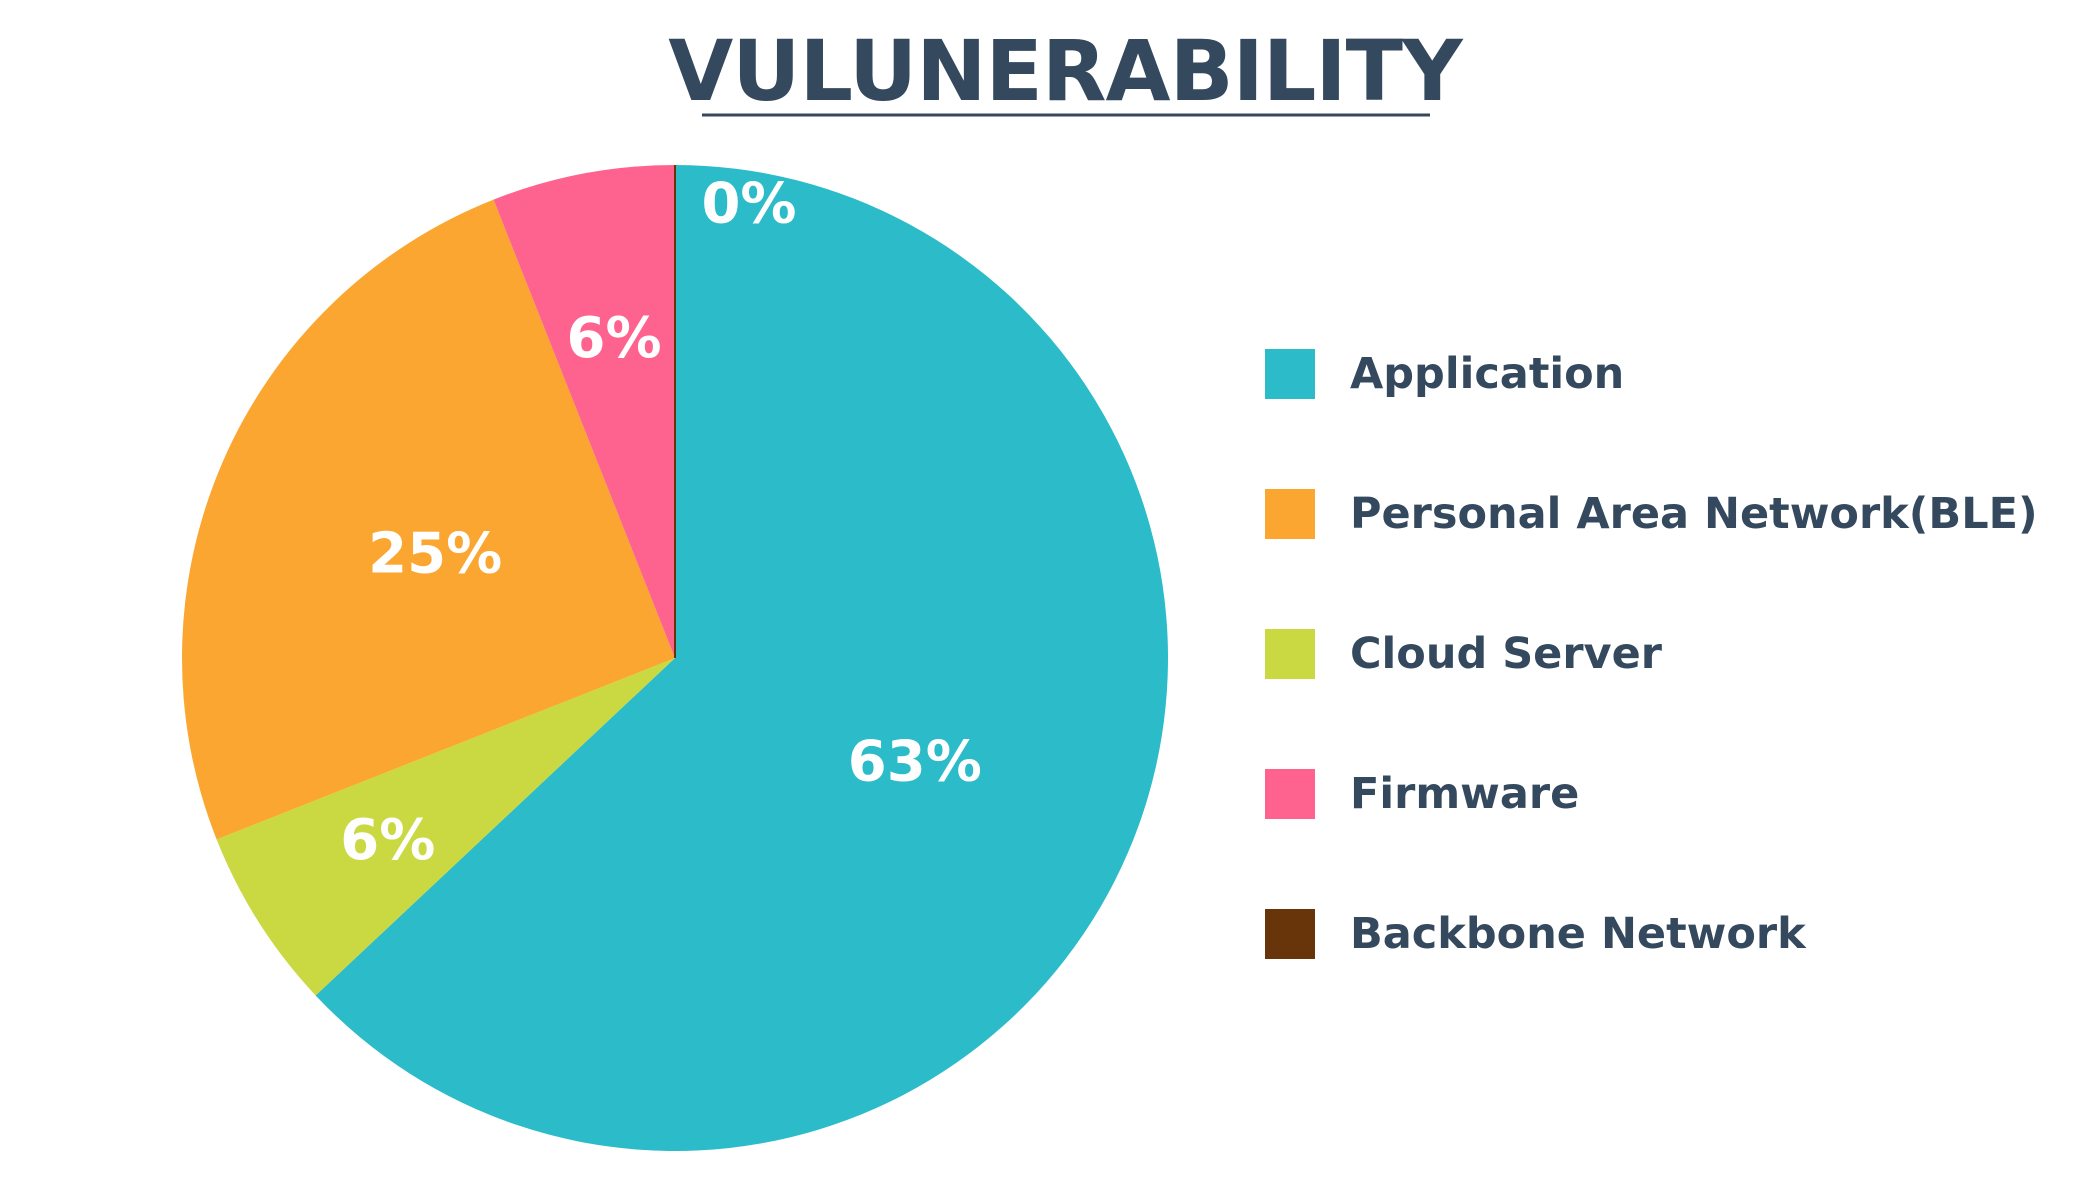  Describe the element at coordinates (584, 411) in the screenshot. I see `pie-slice-firmware` at that location.